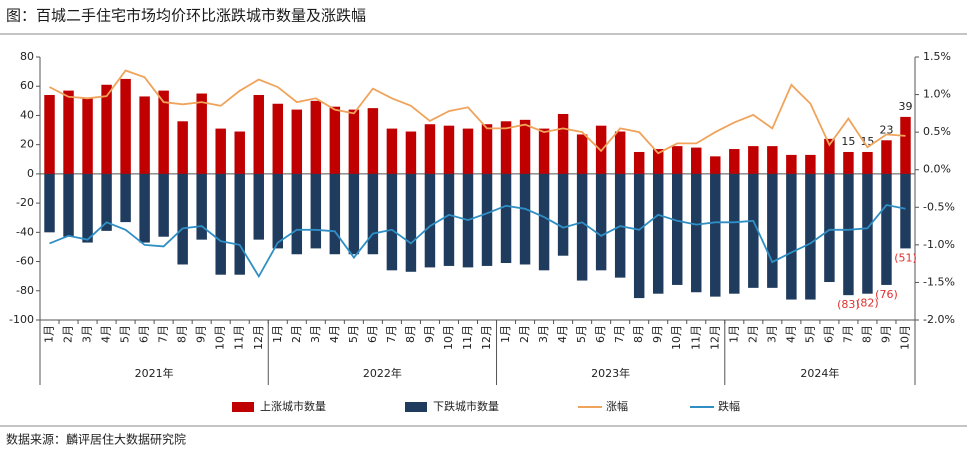  Describe the element at coordinates (937, 169) in the screenshot. I see `y2-tick-label: 0.0%` at that location.